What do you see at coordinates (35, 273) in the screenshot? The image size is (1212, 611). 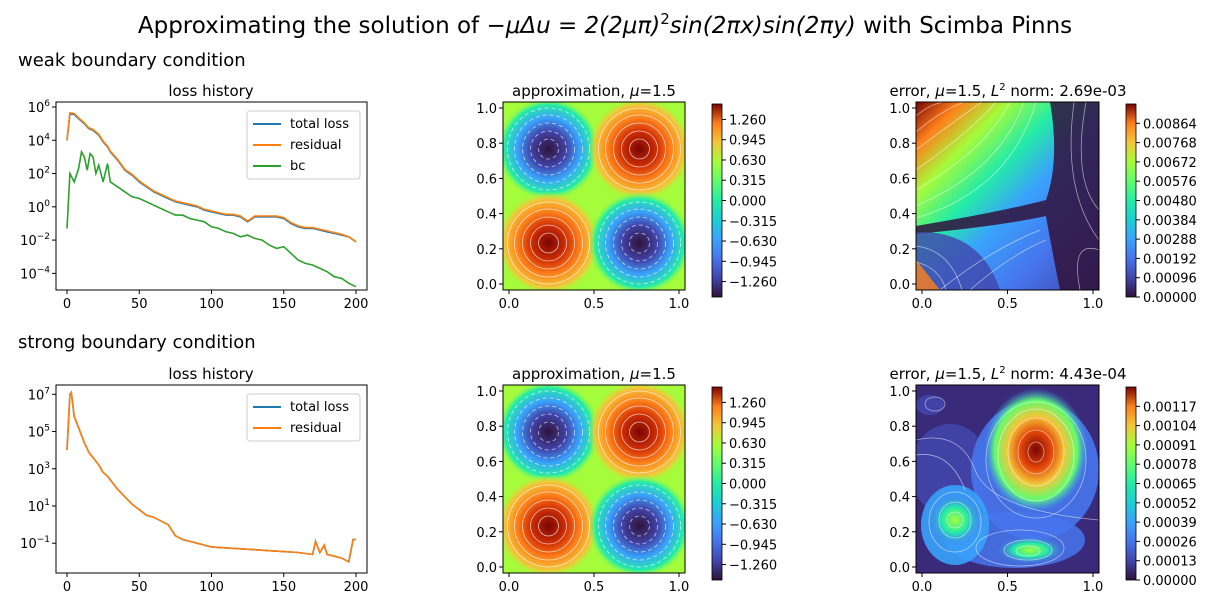 I see `y-tick-label: 10⁻⁴` at bounding box center [35, 273].